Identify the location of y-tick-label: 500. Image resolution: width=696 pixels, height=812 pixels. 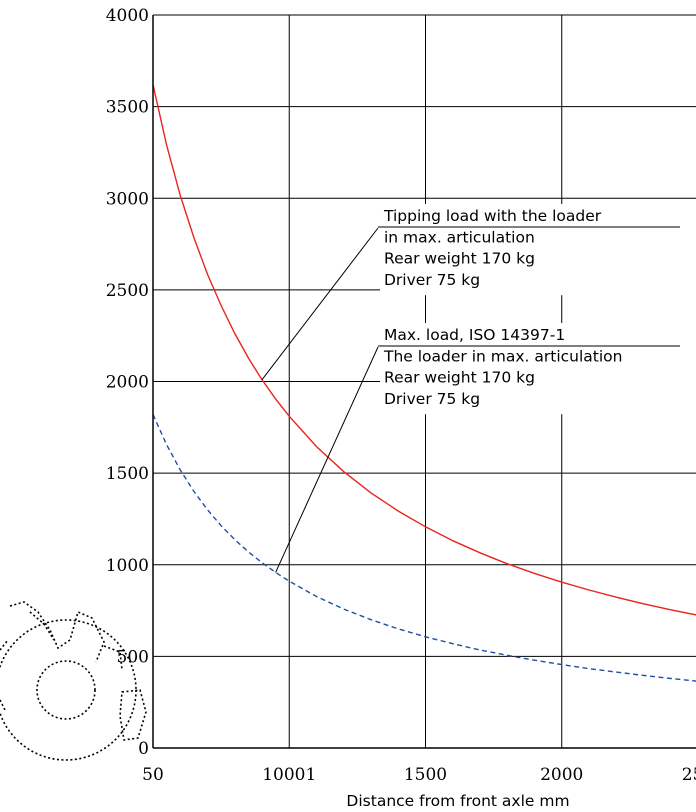
(133, 657).